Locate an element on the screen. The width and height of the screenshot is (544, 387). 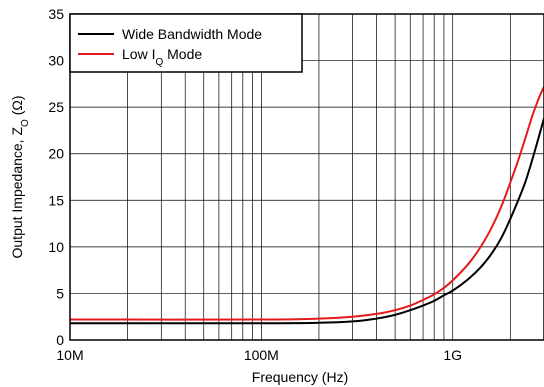
x-axis-title: Frequency (Hz) is located at coordinates (300, 377).